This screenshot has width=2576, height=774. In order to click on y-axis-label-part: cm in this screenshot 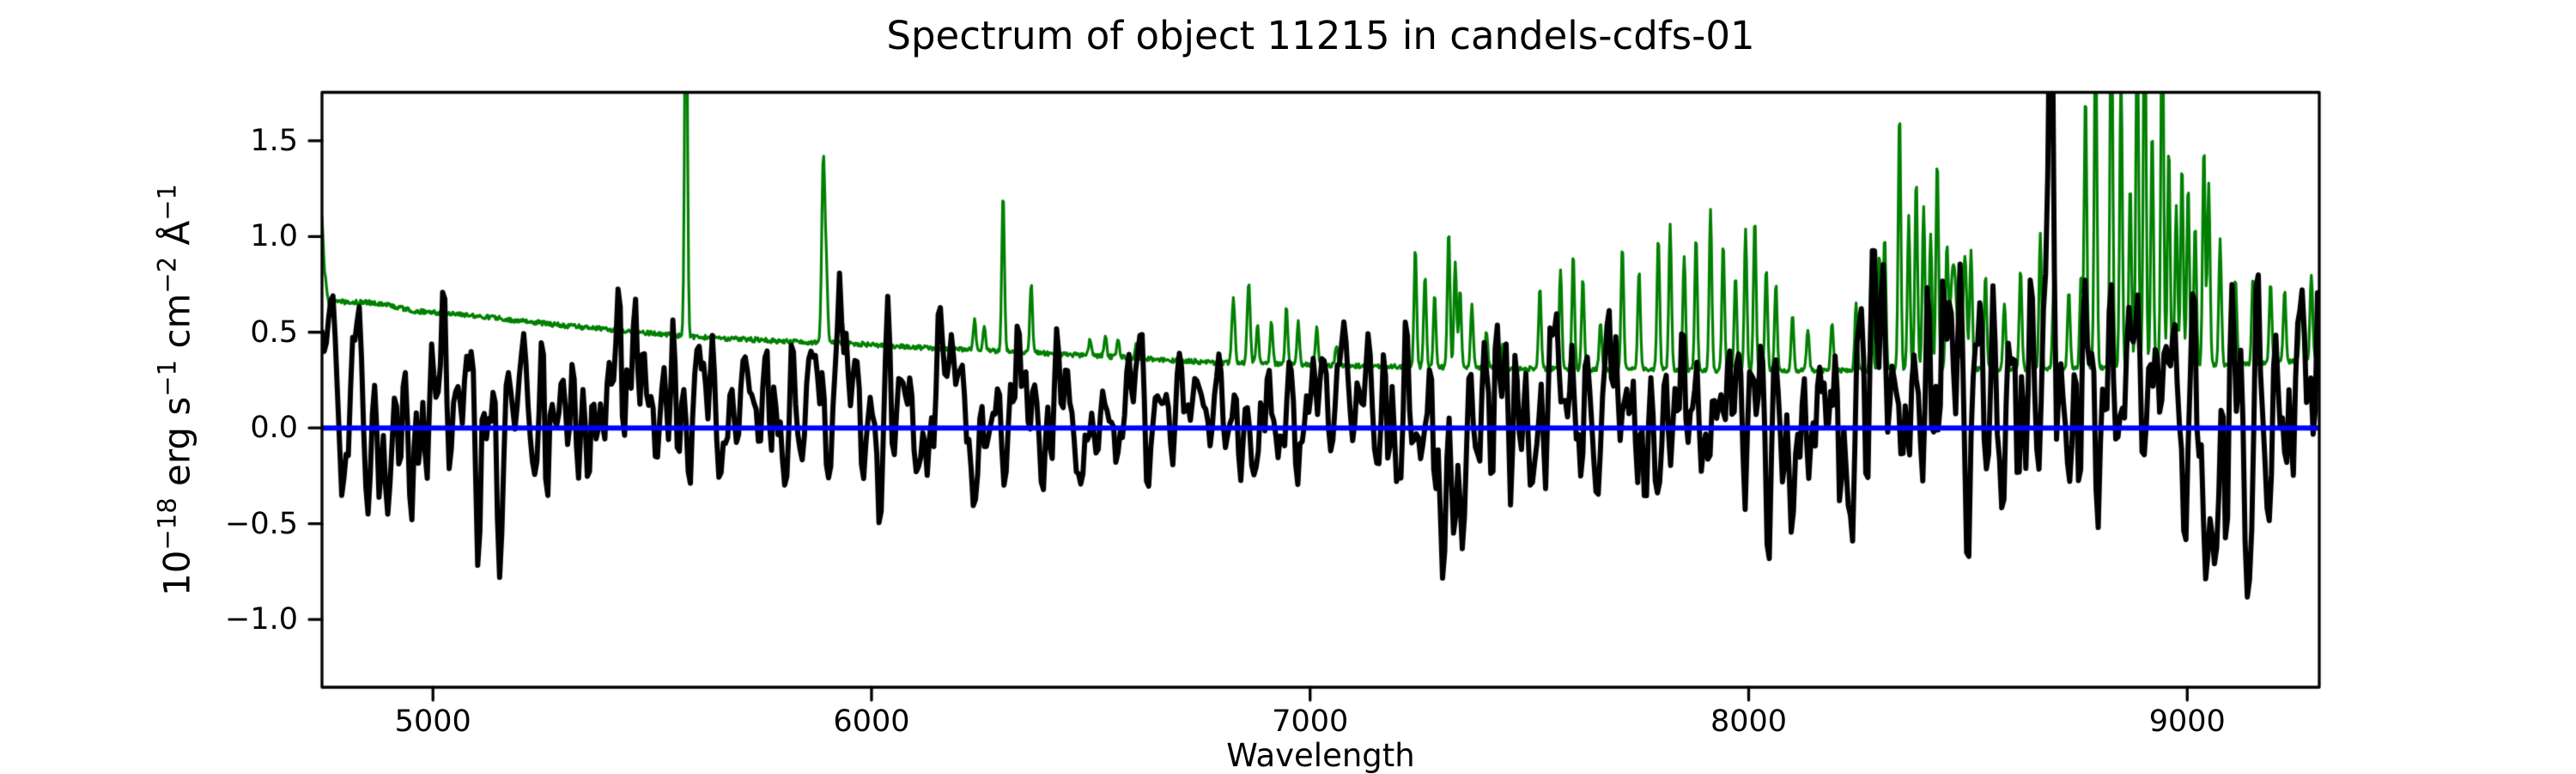, I will do `click(176, 326)`.